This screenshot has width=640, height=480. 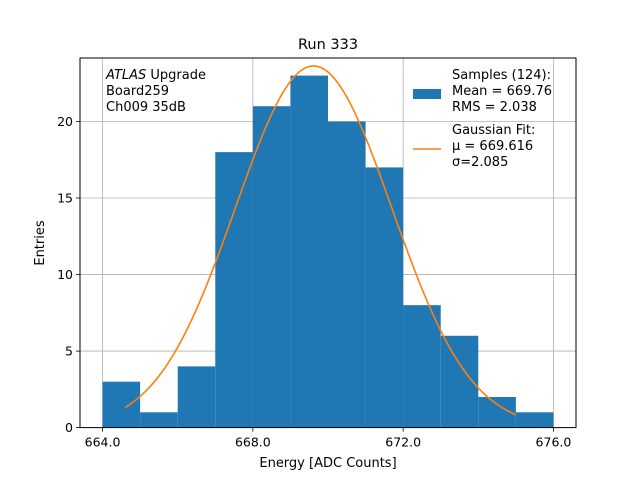 What do you see at coordinates (69, 351) in the screenshot?
I see `y-tick-label: 5` at bounding box center [69, 351].